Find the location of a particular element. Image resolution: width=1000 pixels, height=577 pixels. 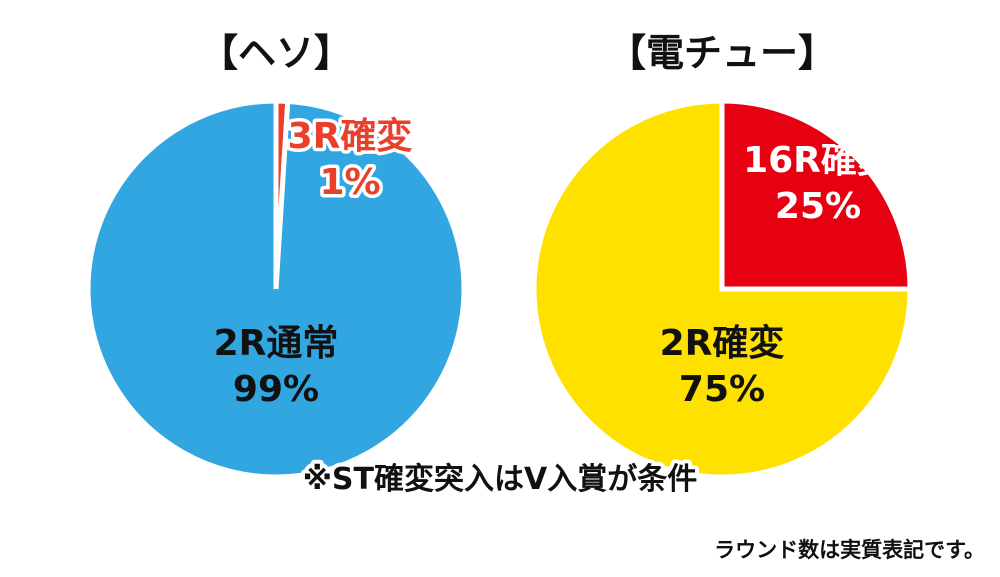

chart-title-heso: 【ヘソ】 is located at coordinates (276, 53).